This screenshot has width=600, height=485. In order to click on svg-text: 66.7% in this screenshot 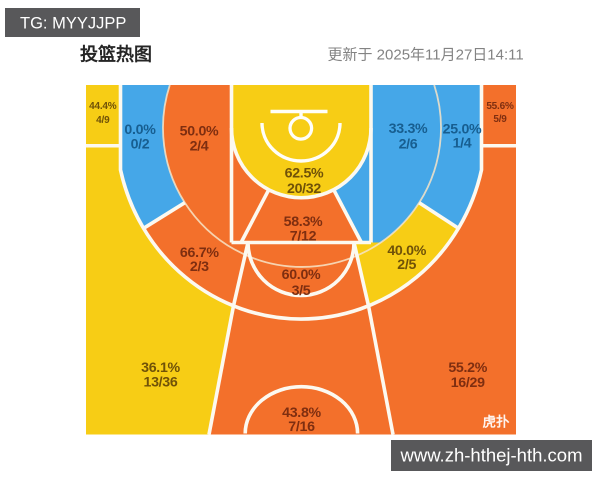, I will do `click(199, 253)`.